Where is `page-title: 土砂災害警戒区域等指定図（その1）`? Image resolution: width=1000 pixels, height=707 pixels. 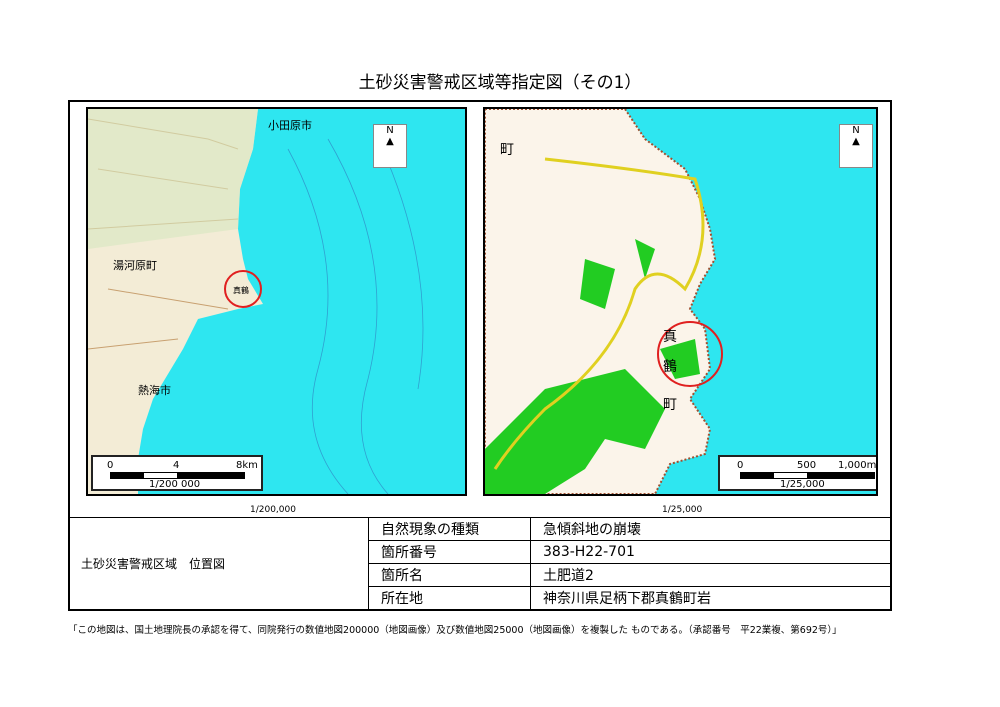 page-title: 土砂災害警戒区域等指定図（その1） is located at coordinates (500, 83).